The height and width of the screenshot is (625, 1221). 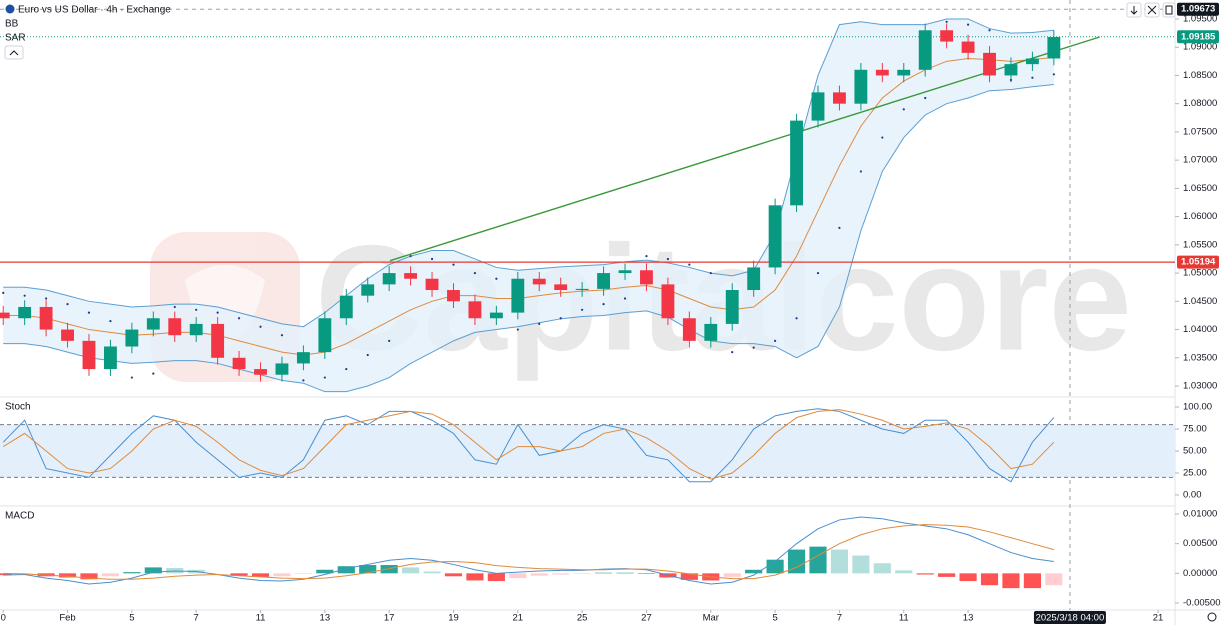 I want to click on x-tick-label: 0, so click(x=3, y=618).